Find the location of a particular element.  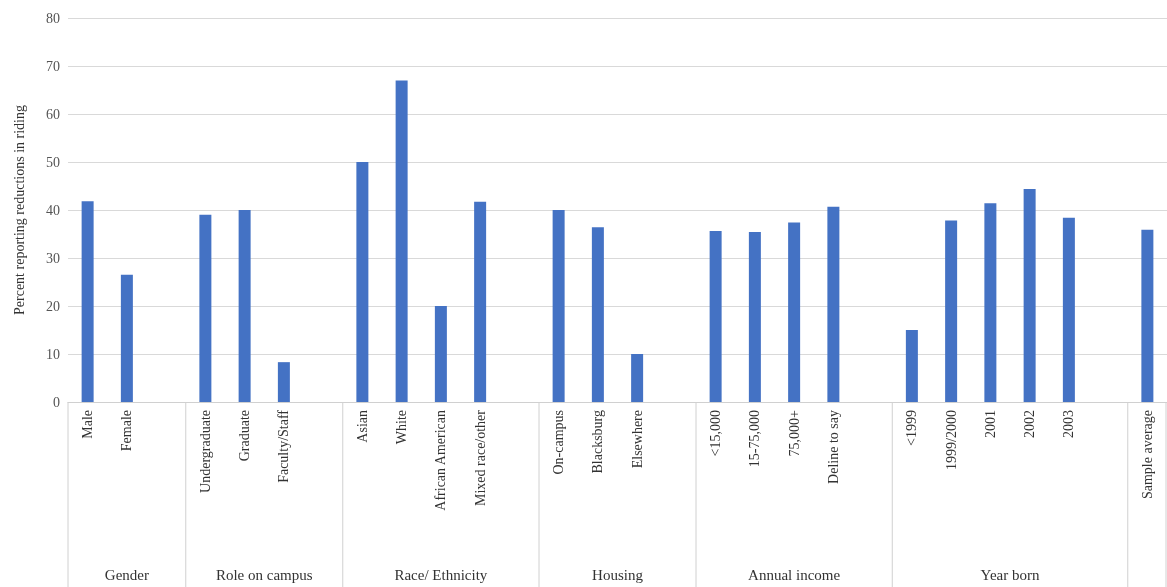

y-tick-label: 40 is located at coordinates (53, 210).